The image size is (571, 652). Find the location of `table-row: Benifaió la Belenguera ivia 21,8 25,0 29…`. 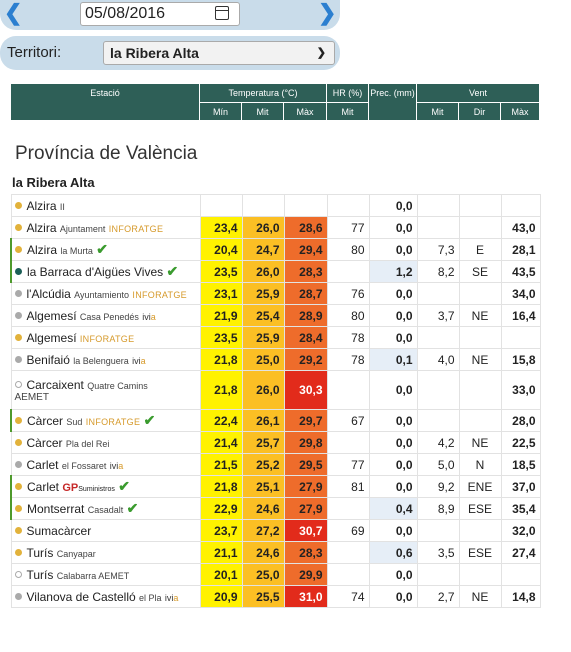

table-row: Benifaió la Belenguera ivia 21,8 25,0 29… is located at coordinates (275, 359).